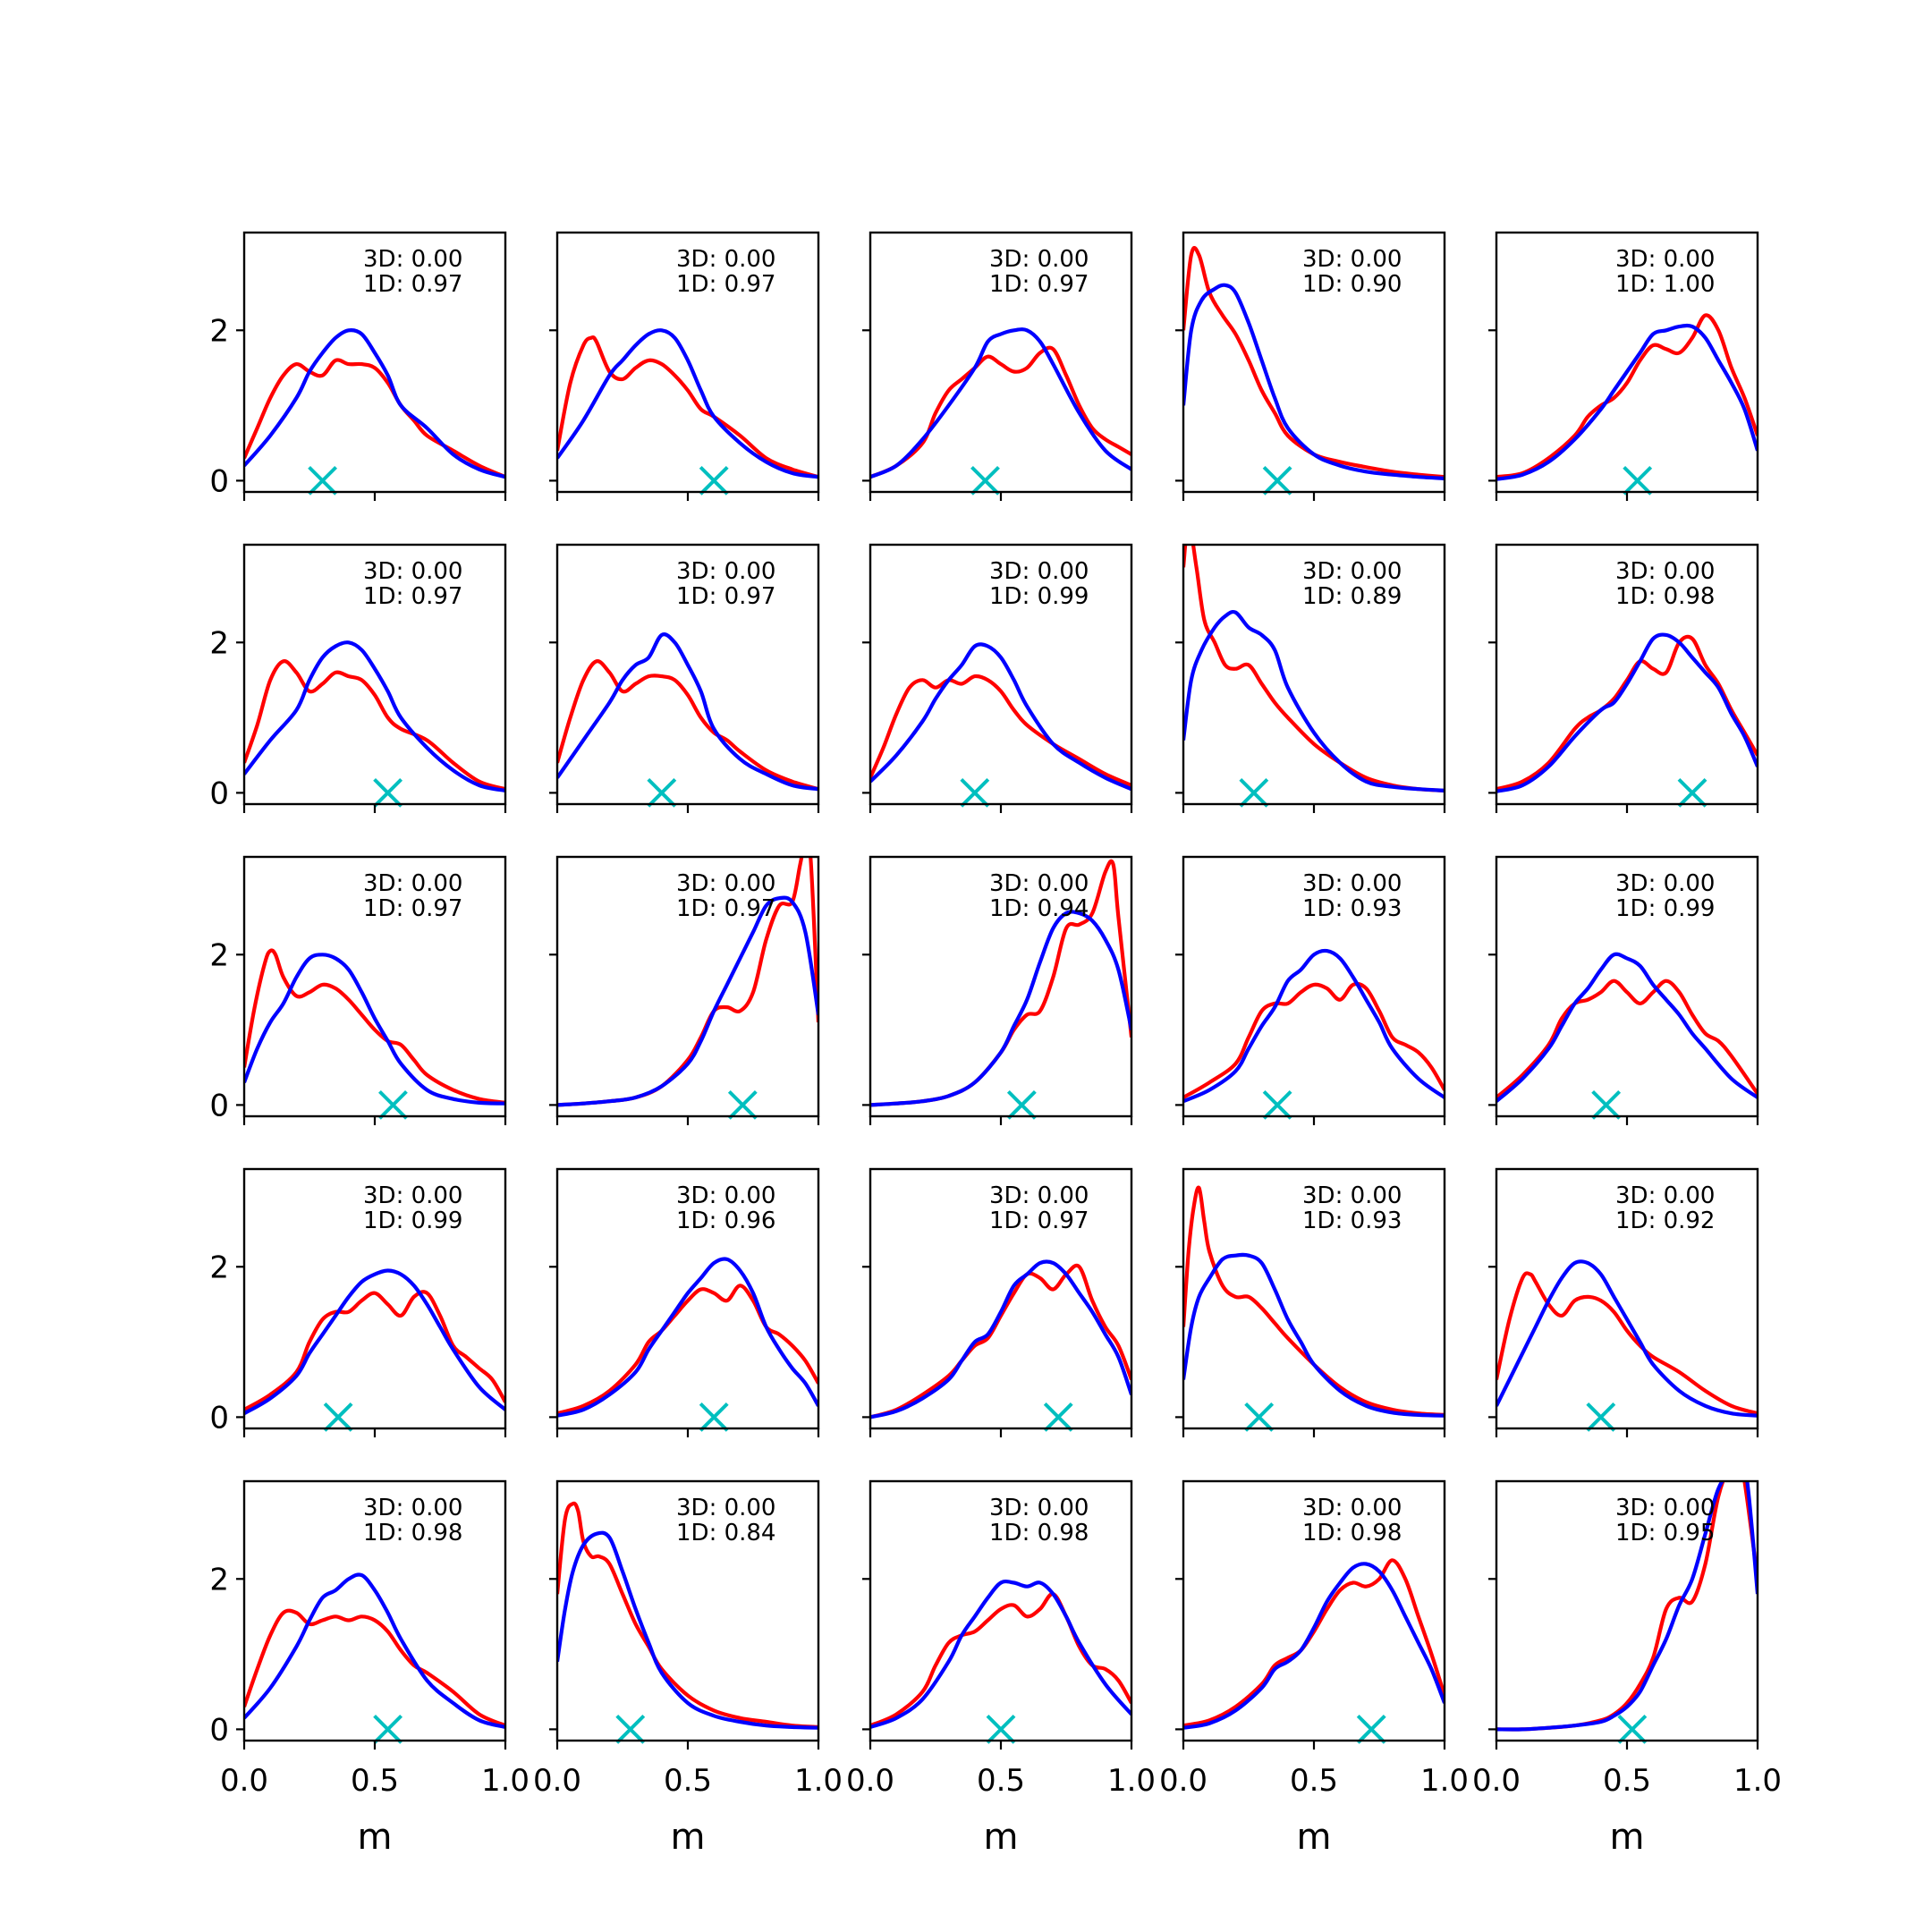 The height and width of the screenshot is (1932, 1932). I want to click on panel-annotation: 1D: 0.95, so click(1665, 1533).